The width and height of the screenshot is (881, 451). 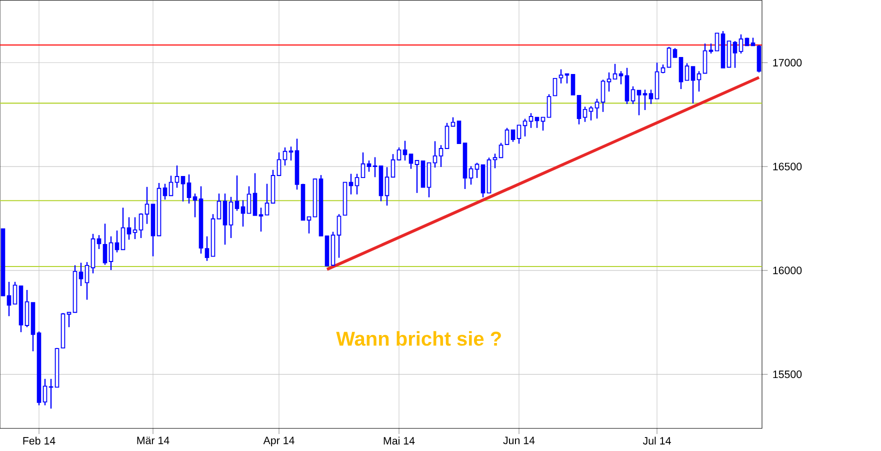 I want to click on x-tick-label: Mai 14, so click(x=399, y=440).